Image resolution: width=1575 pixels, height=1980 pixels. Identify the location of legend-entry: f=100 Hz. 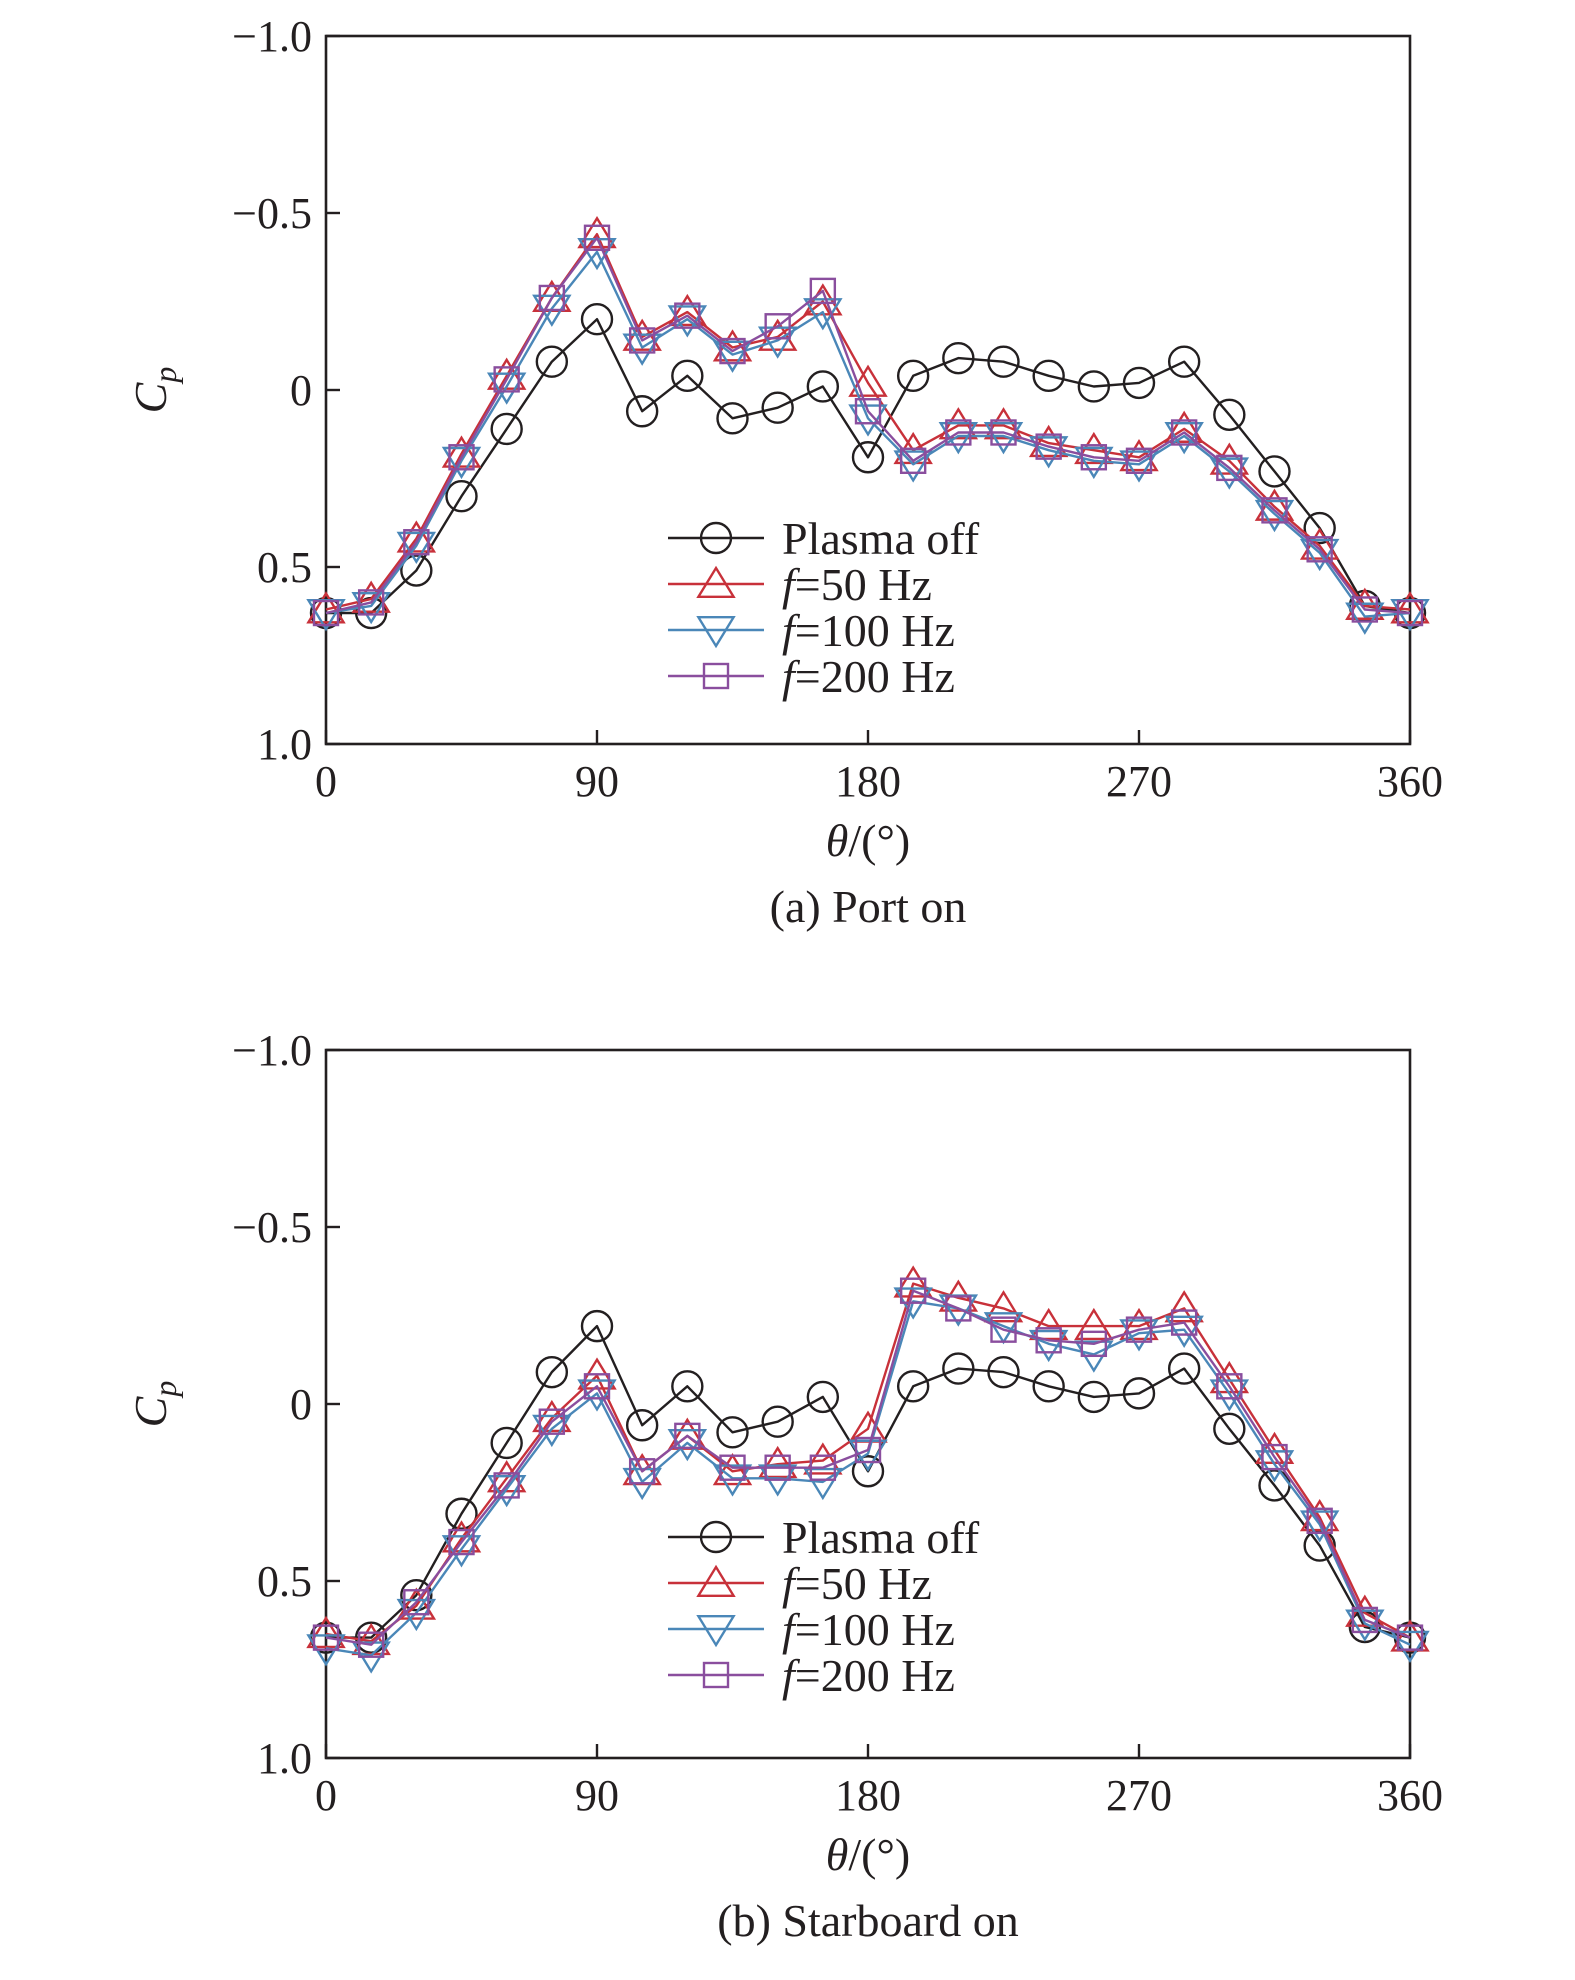
(868, 1629).